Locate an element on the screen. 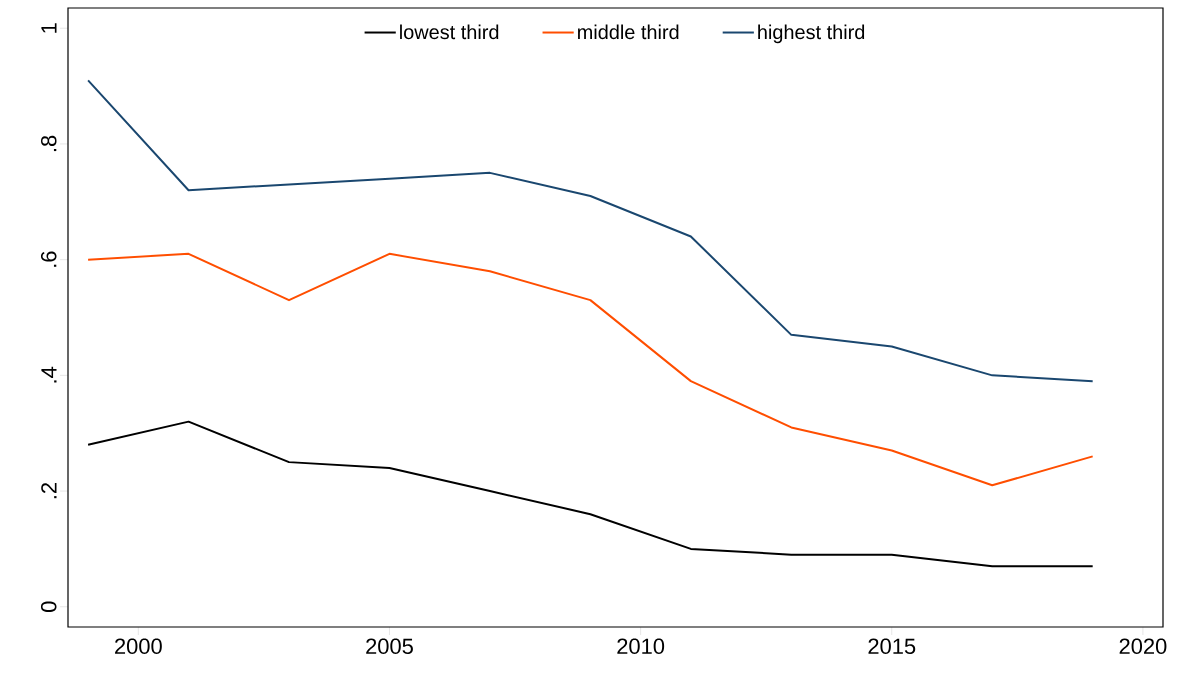  x-tick-label: 2005 is located at coordinates (389, 646).